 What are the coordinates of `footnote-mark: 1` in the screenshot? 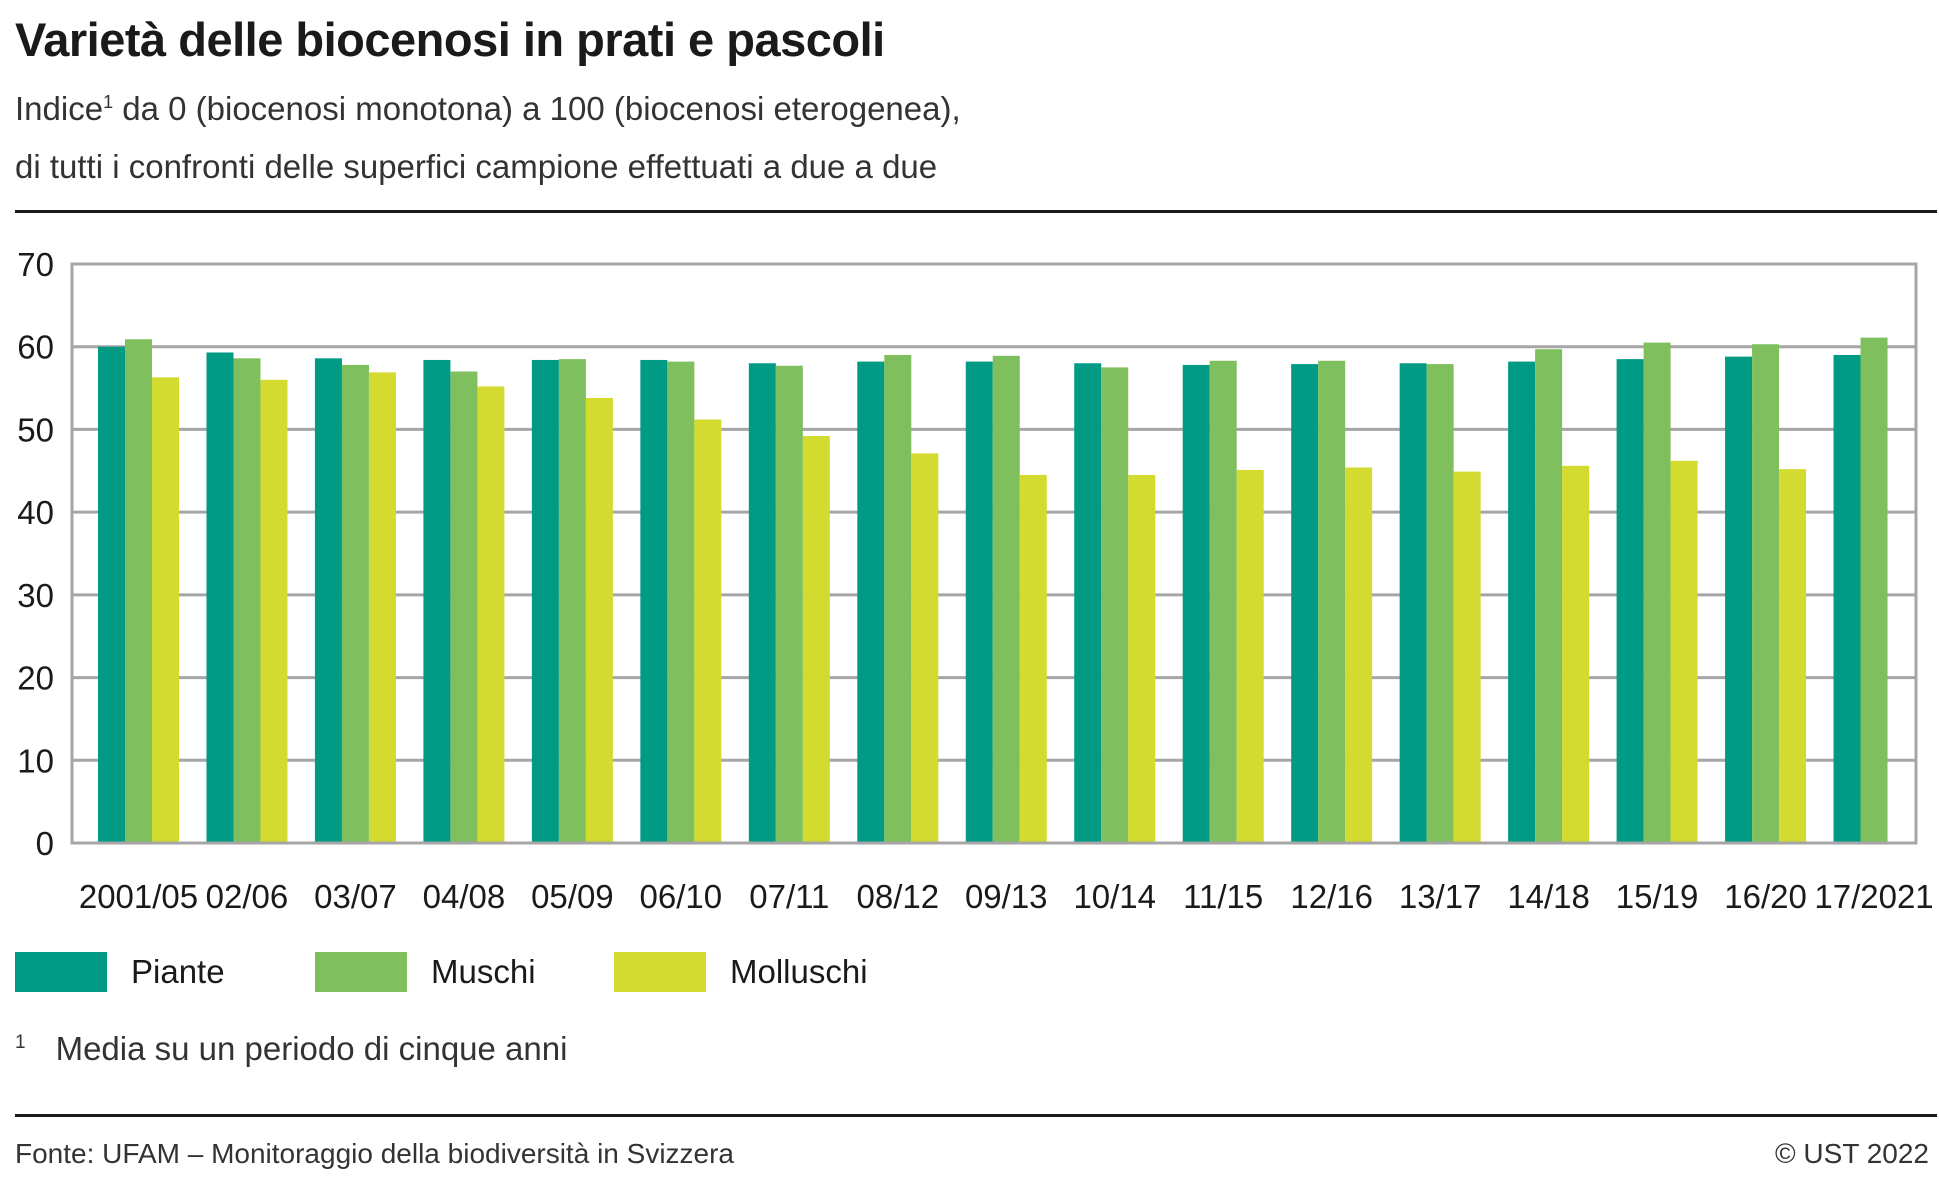 It's located at (20, 1042).